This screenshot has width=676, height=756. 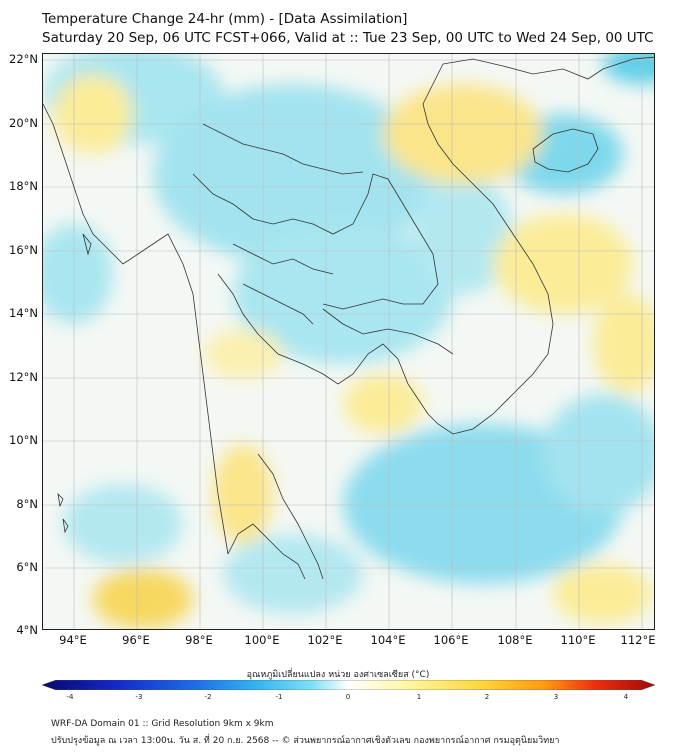 I want to click on colorbar-tick: 0, so click(x=348, y=697).